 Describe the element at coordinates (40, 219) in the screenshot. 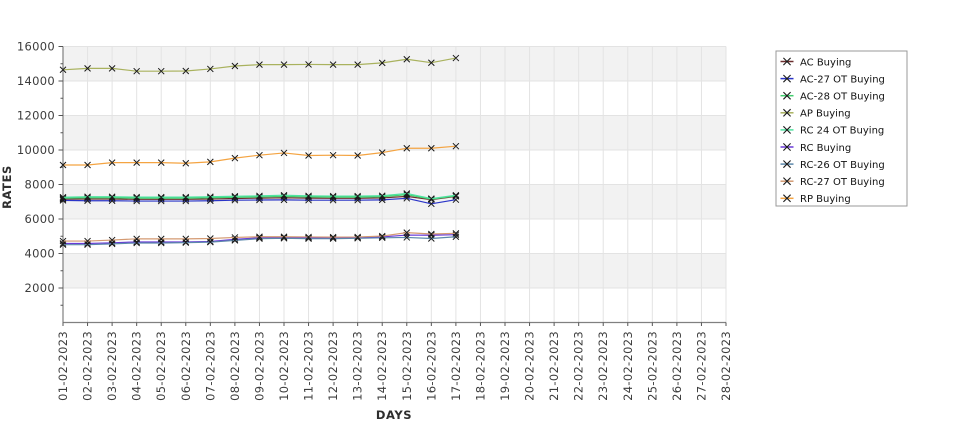

I see `y-tick-label: 6000` at that location.